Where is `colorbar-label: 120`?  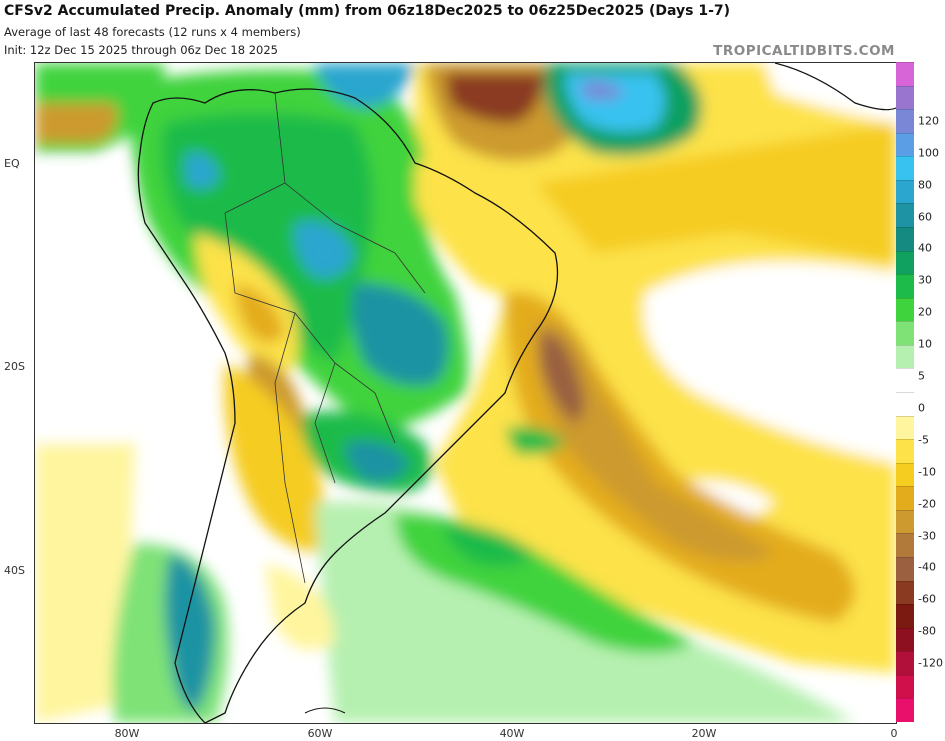 colorbar-label: 120 is located at coordinates (928, 121).